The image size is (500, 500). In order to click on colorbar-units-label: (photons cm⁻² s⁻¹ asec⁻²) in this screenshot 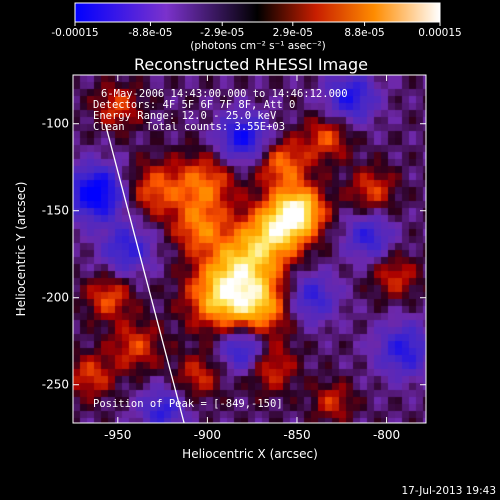, I will do `click(257, 46)`.